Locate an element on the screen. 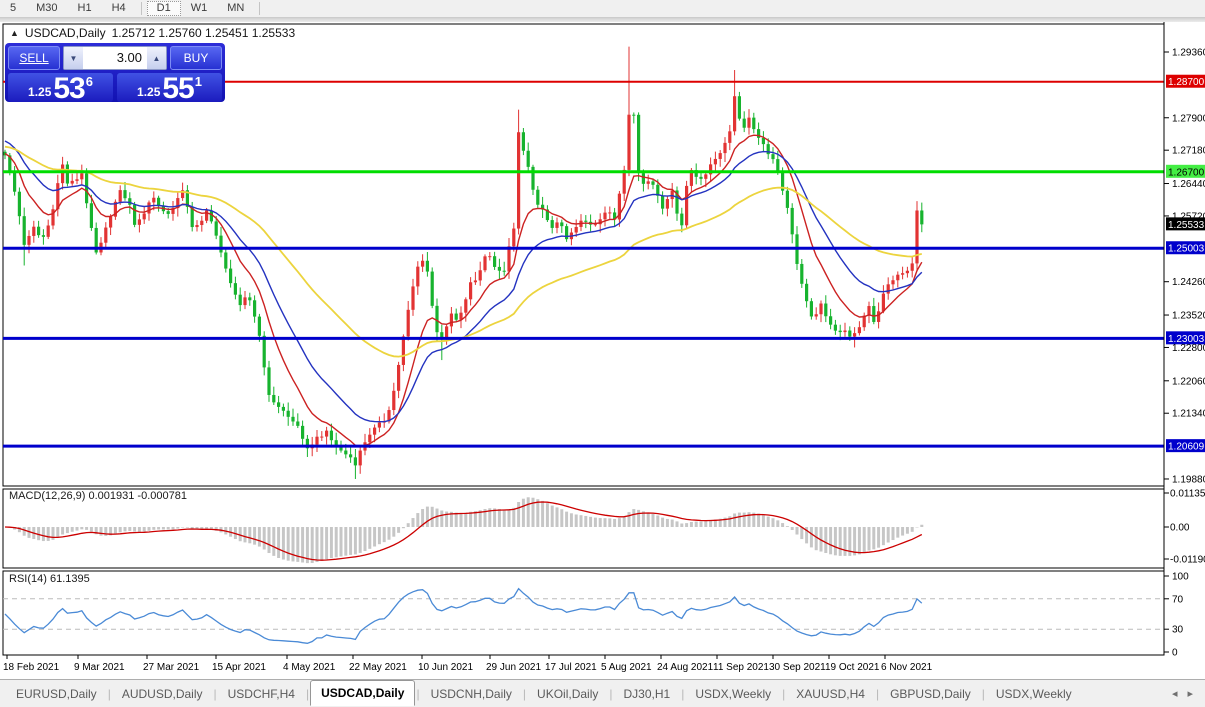  svg-text: 100 is located at coordinates (1180, 577).